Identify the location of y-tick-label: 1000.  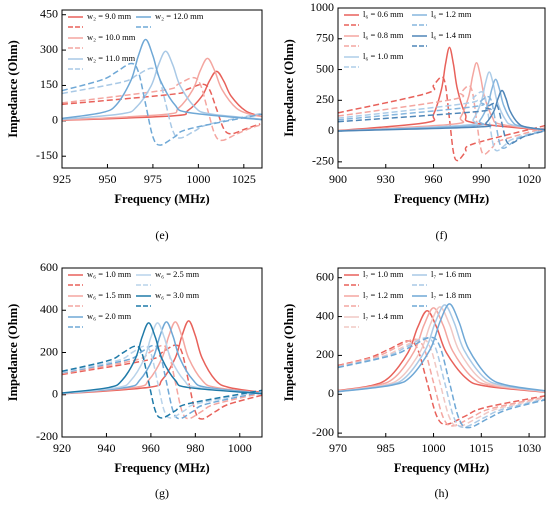
(322, 7).